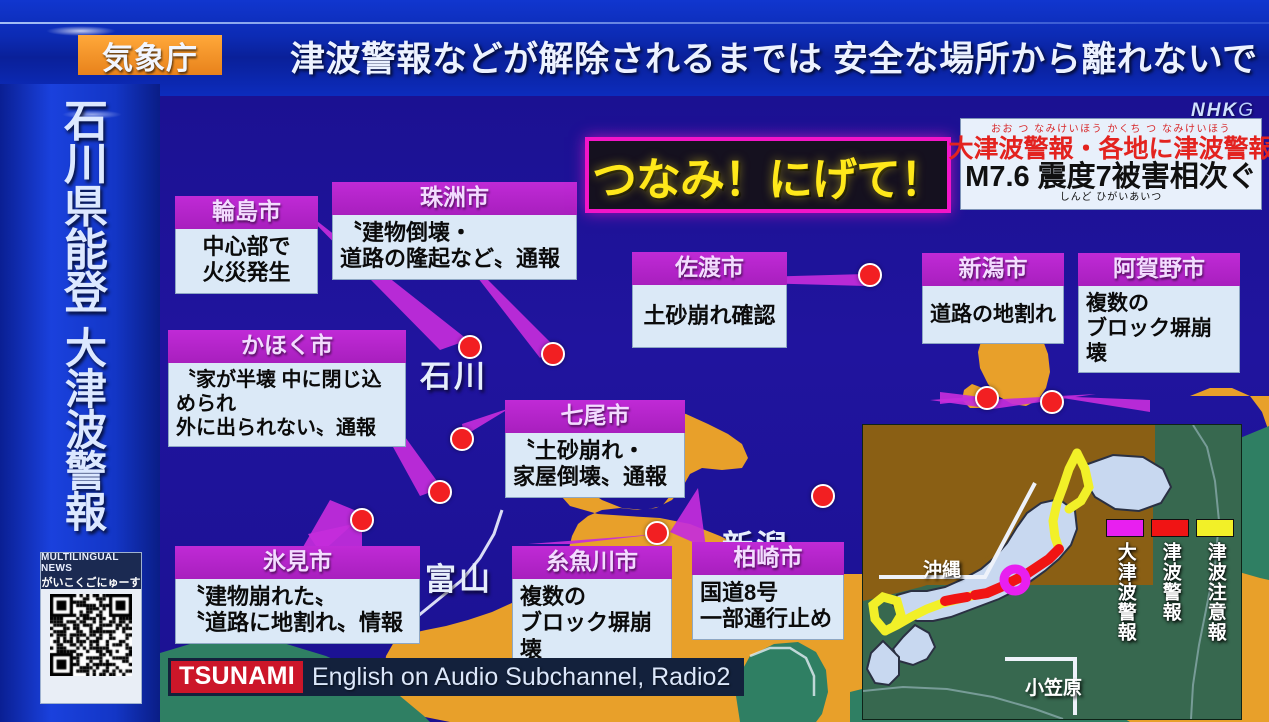  Describe the element at coordinates (768, 179) in the screenshot. I see `tsunami-flash-text: つなみ！にげて！` at that location.